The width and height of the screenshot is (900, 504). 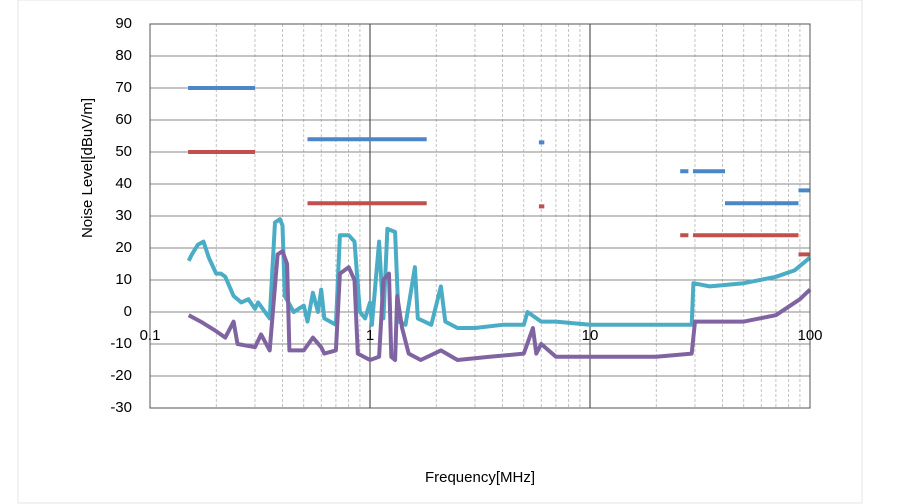 What do you see at coordinates (370, 335) in the screenshot?
I see `x-tick-label: 1` at bounding box center [370, 335].